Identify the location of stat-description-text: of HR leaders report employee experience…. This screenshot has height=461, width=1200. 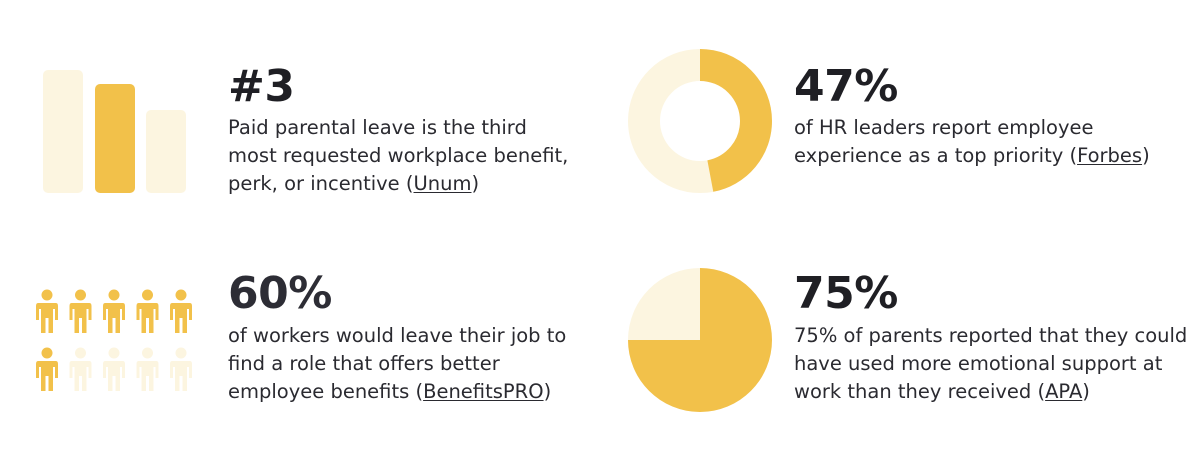
(944, 141).